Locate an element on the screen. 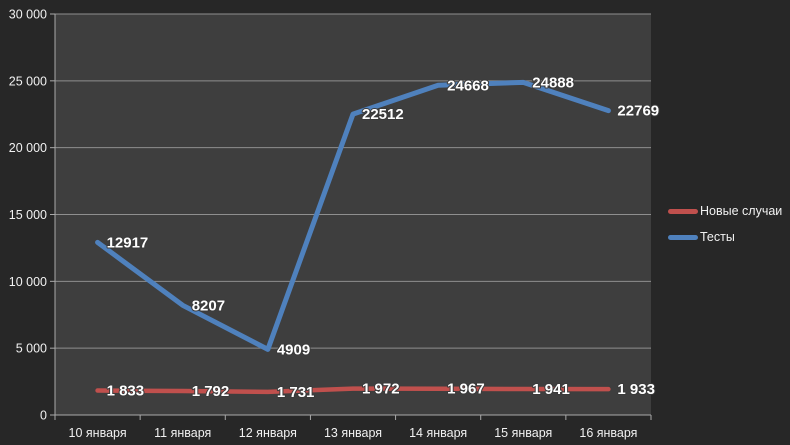 The image size is (790, 445). legend-item-new-cases: Новые случаи is located at coordinates (725, 211).